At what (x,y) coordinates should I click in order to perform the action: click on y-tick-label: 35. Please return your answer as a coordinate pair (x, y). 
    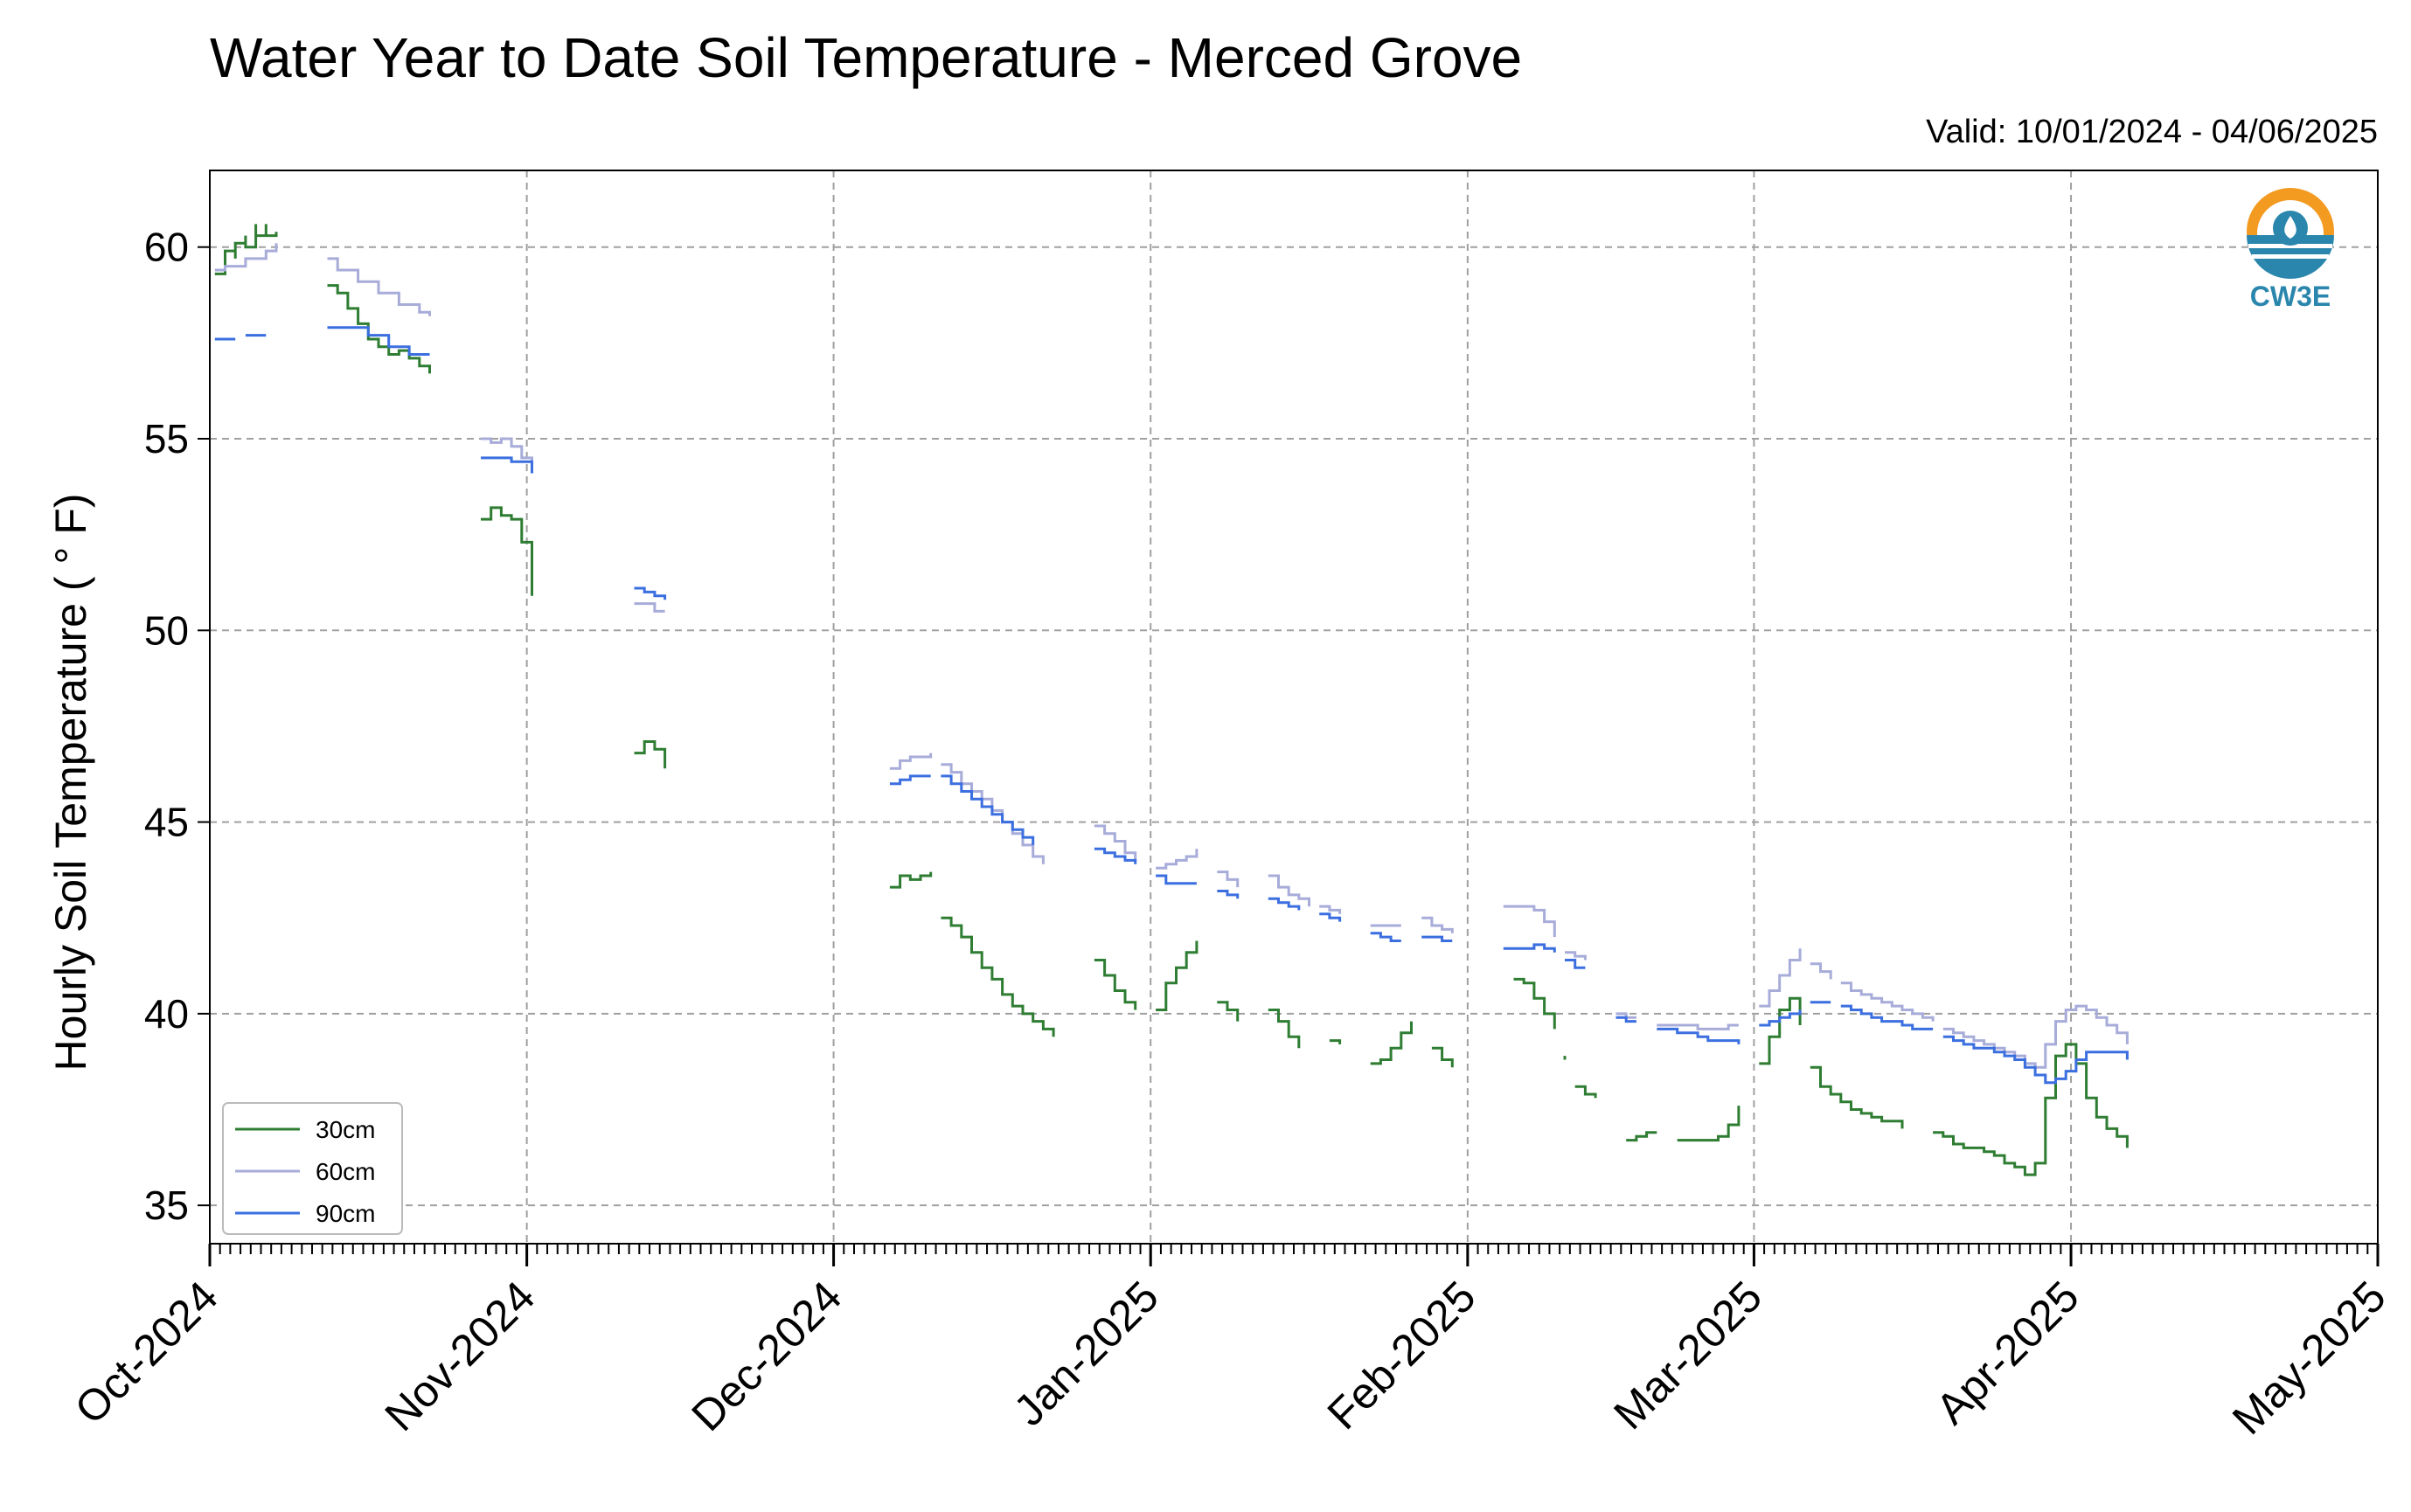
    Looking at the image, I should click on (166, 1205).